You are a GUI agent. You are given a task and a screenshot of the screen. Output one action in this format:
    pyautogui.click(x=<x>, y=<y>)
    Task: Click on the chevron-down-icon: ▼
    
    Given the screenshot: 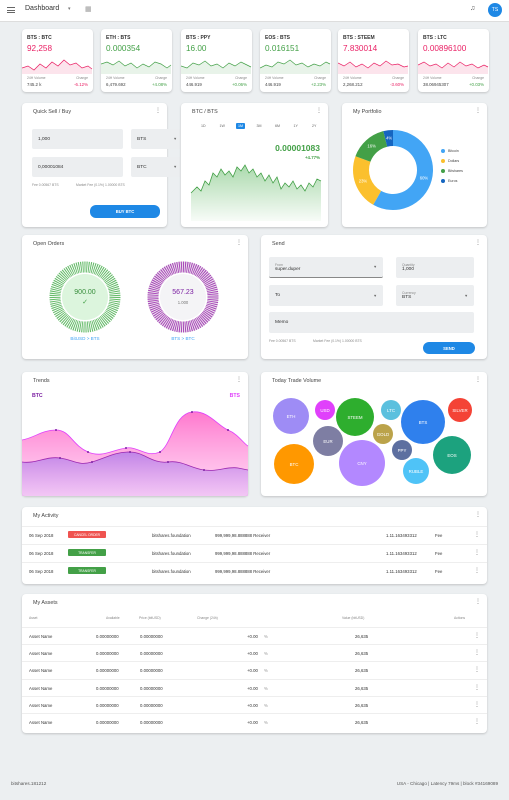 What is the action you would take?
    pyautogui.click(x=375, y=267)
    